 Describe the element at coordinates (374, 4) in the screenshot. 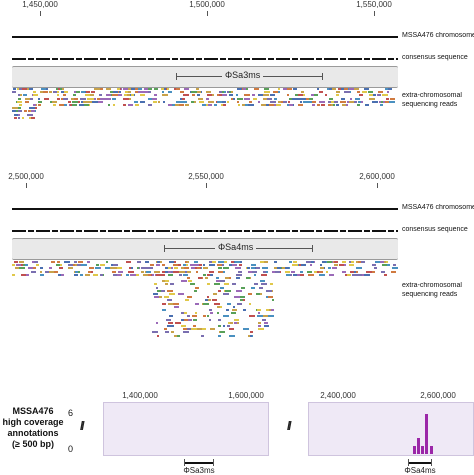

I see `axis-tick-label: 1,550,000` at that location.